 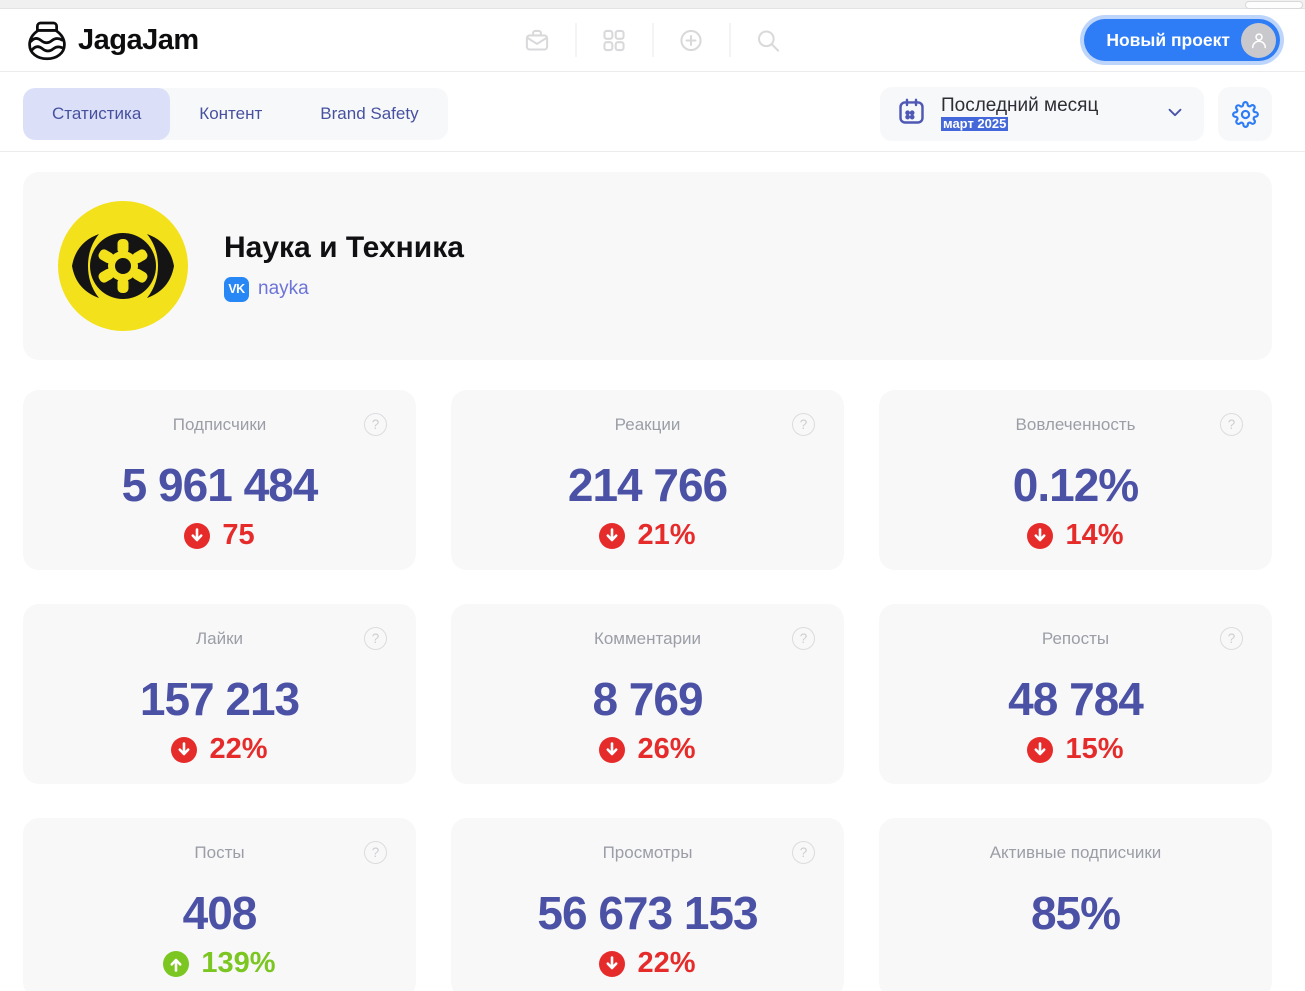 I want to click on stat-value: 56 673 153, so click(x=647, y=913).